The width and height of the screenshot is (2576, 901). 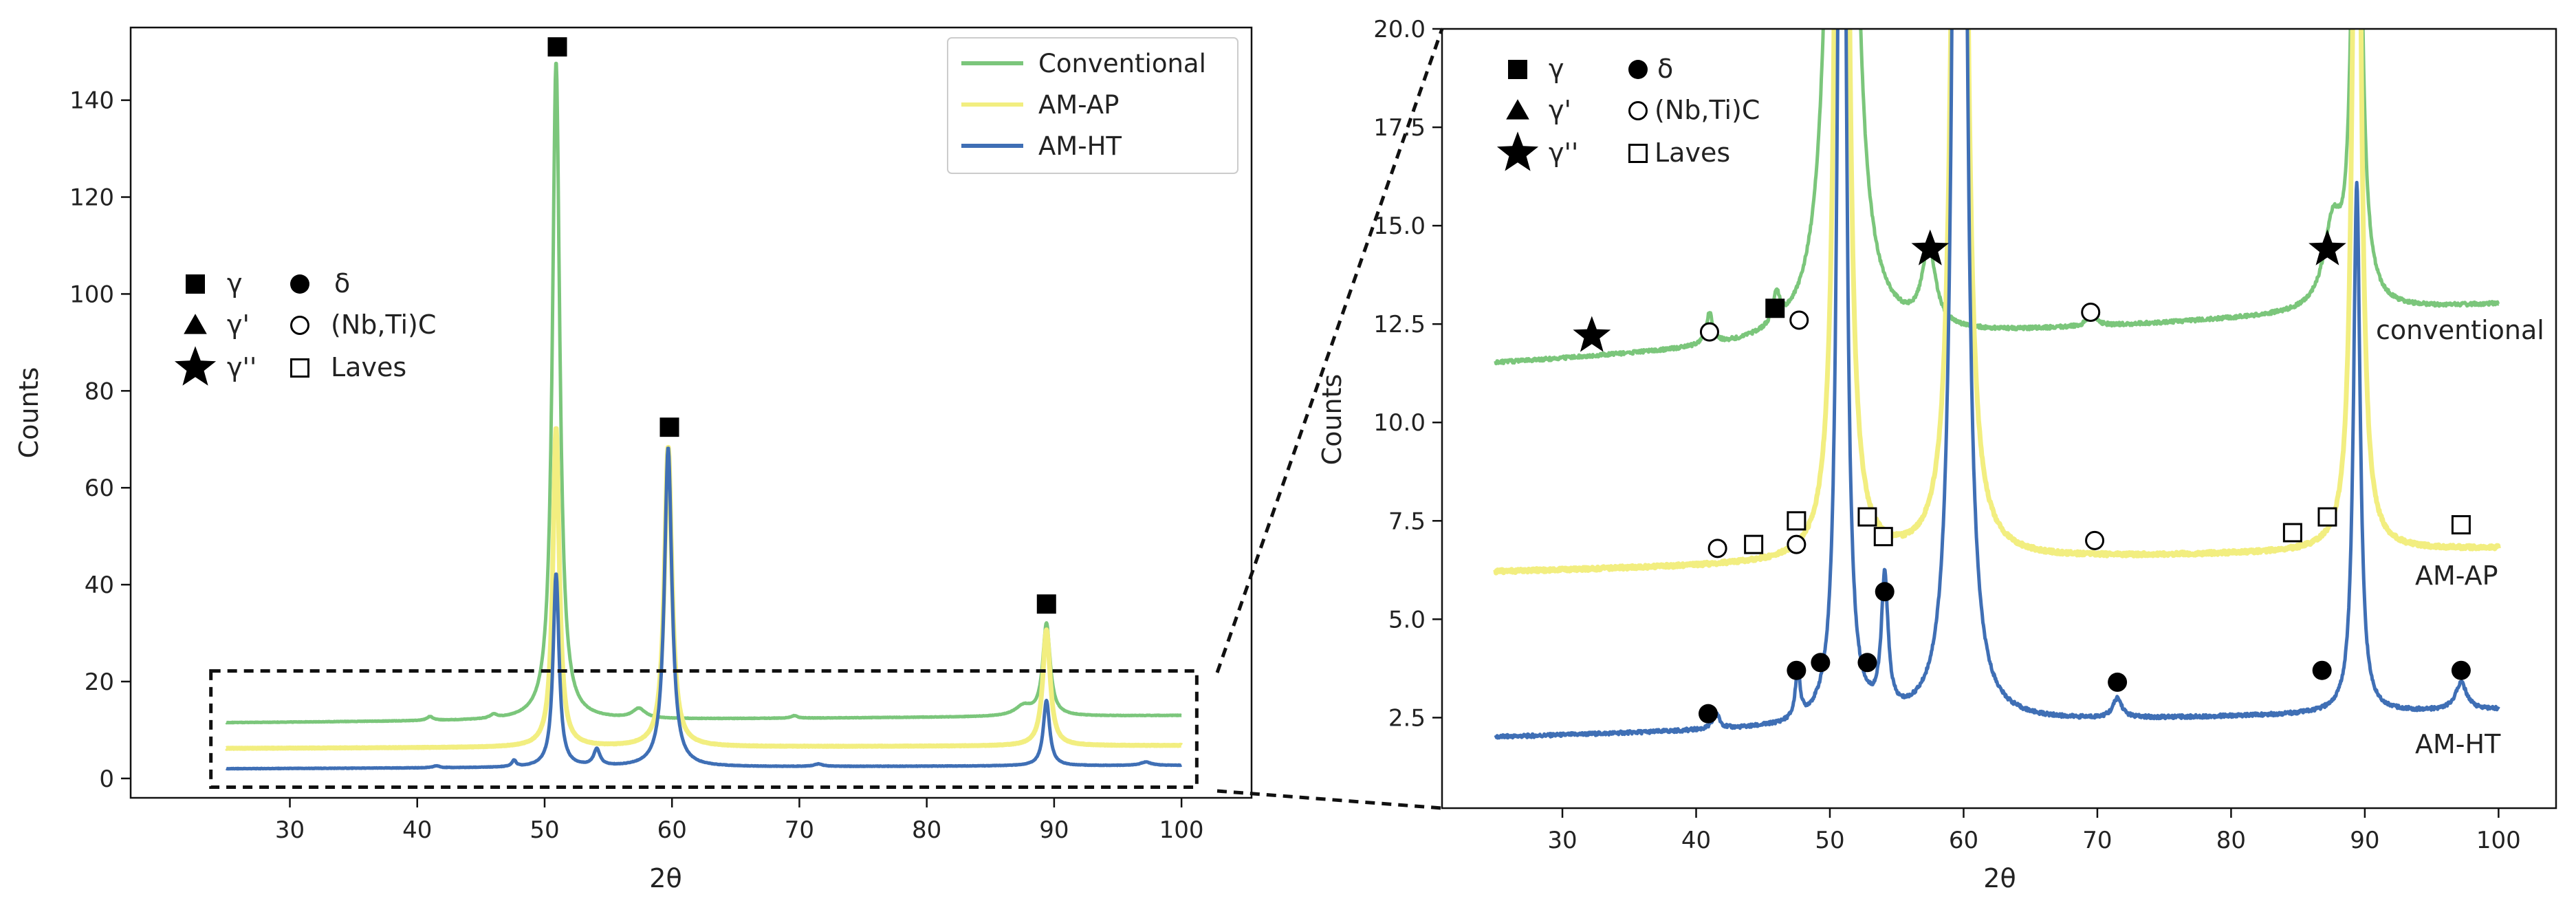 What do you see at coordinates (665, 878) in the screenshot?
I see `full-x-axis-title: 2θ` at bounding box center [665, 878].